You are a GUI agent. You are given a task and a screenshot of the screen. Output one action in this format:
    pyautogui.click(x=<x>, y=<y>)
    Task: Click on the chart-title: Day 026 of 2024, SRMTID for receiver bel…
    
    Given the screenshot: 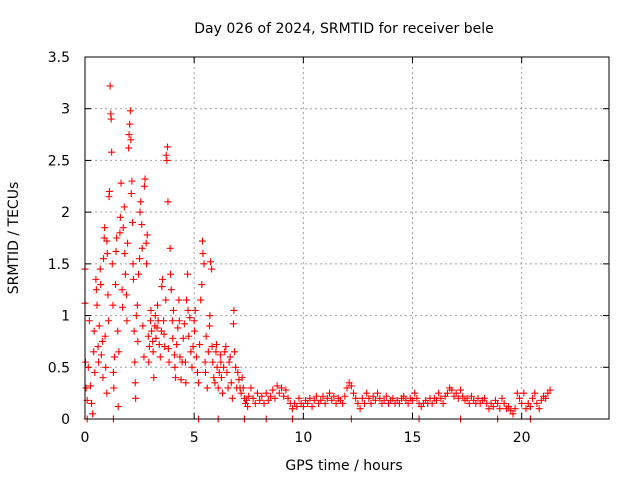 What is the action you would take?
    pyautogui.click(x=343, y=29)
    